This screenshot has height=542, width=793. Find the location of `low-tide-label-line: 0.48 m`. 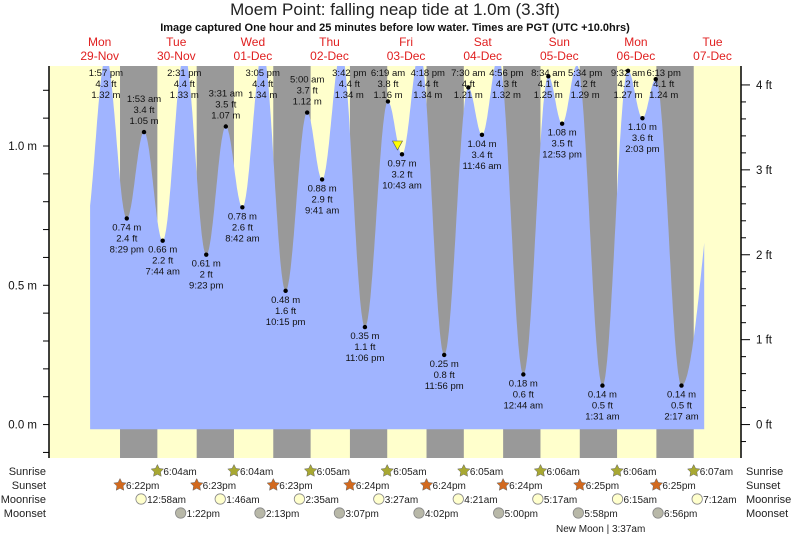

low-tide-label-line: 0.48 m is located at coordinates (285, 300).